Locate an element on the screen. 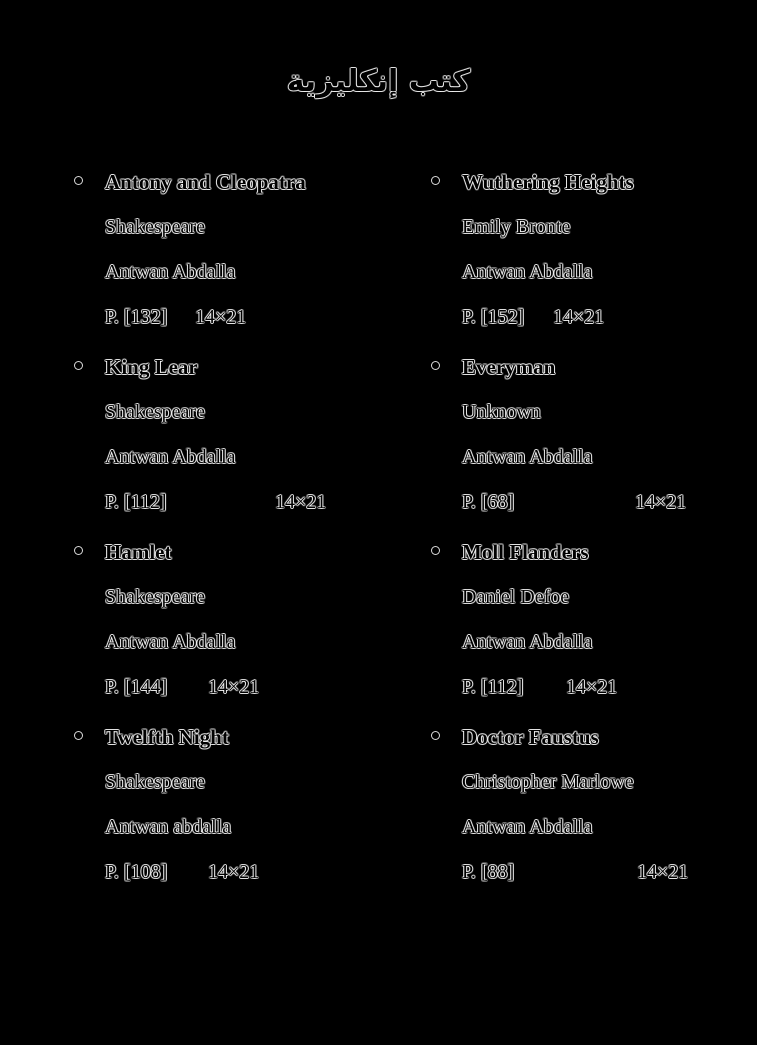 The image size is (757, 1045). book-pages: P. [132] is located at coordinates (136, 317).